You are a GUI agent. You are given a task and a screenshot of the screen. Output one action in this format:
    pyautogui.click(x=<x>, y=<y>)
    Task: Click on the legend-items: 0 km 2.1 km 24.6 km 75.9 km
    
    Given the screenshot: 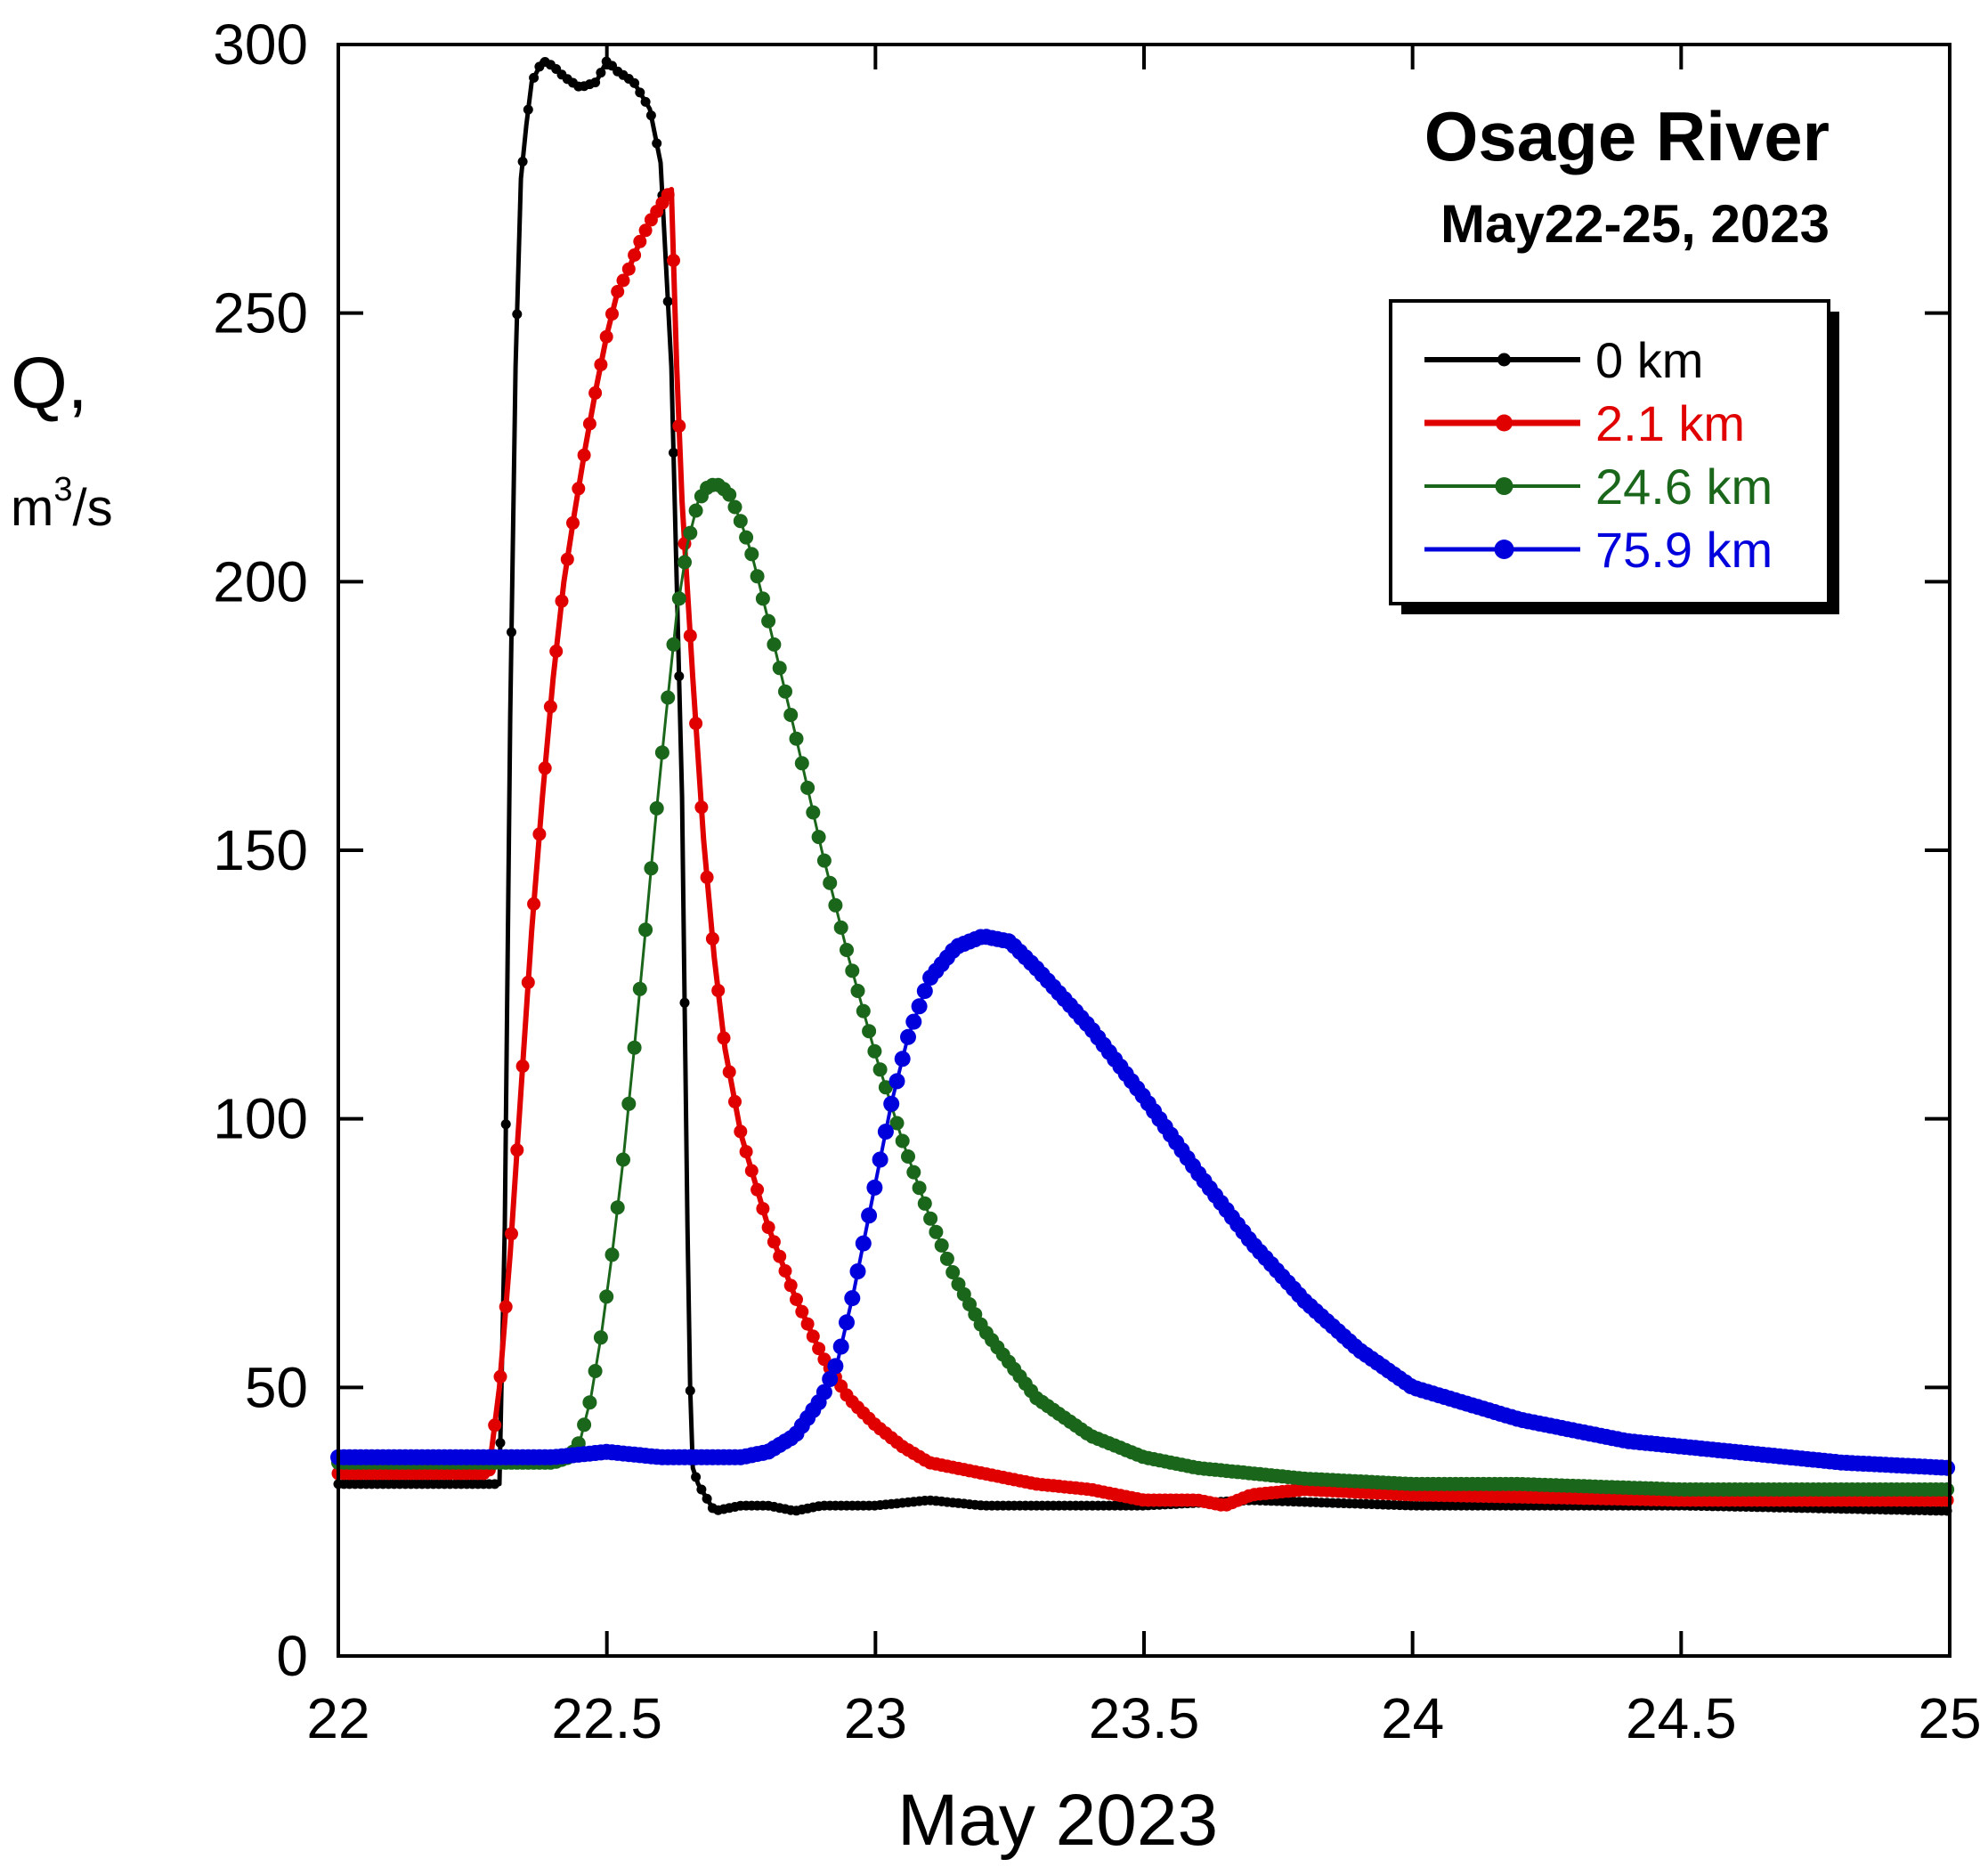 What is the action you would take?
    pyautogui.click(x=1598, y=455)
    